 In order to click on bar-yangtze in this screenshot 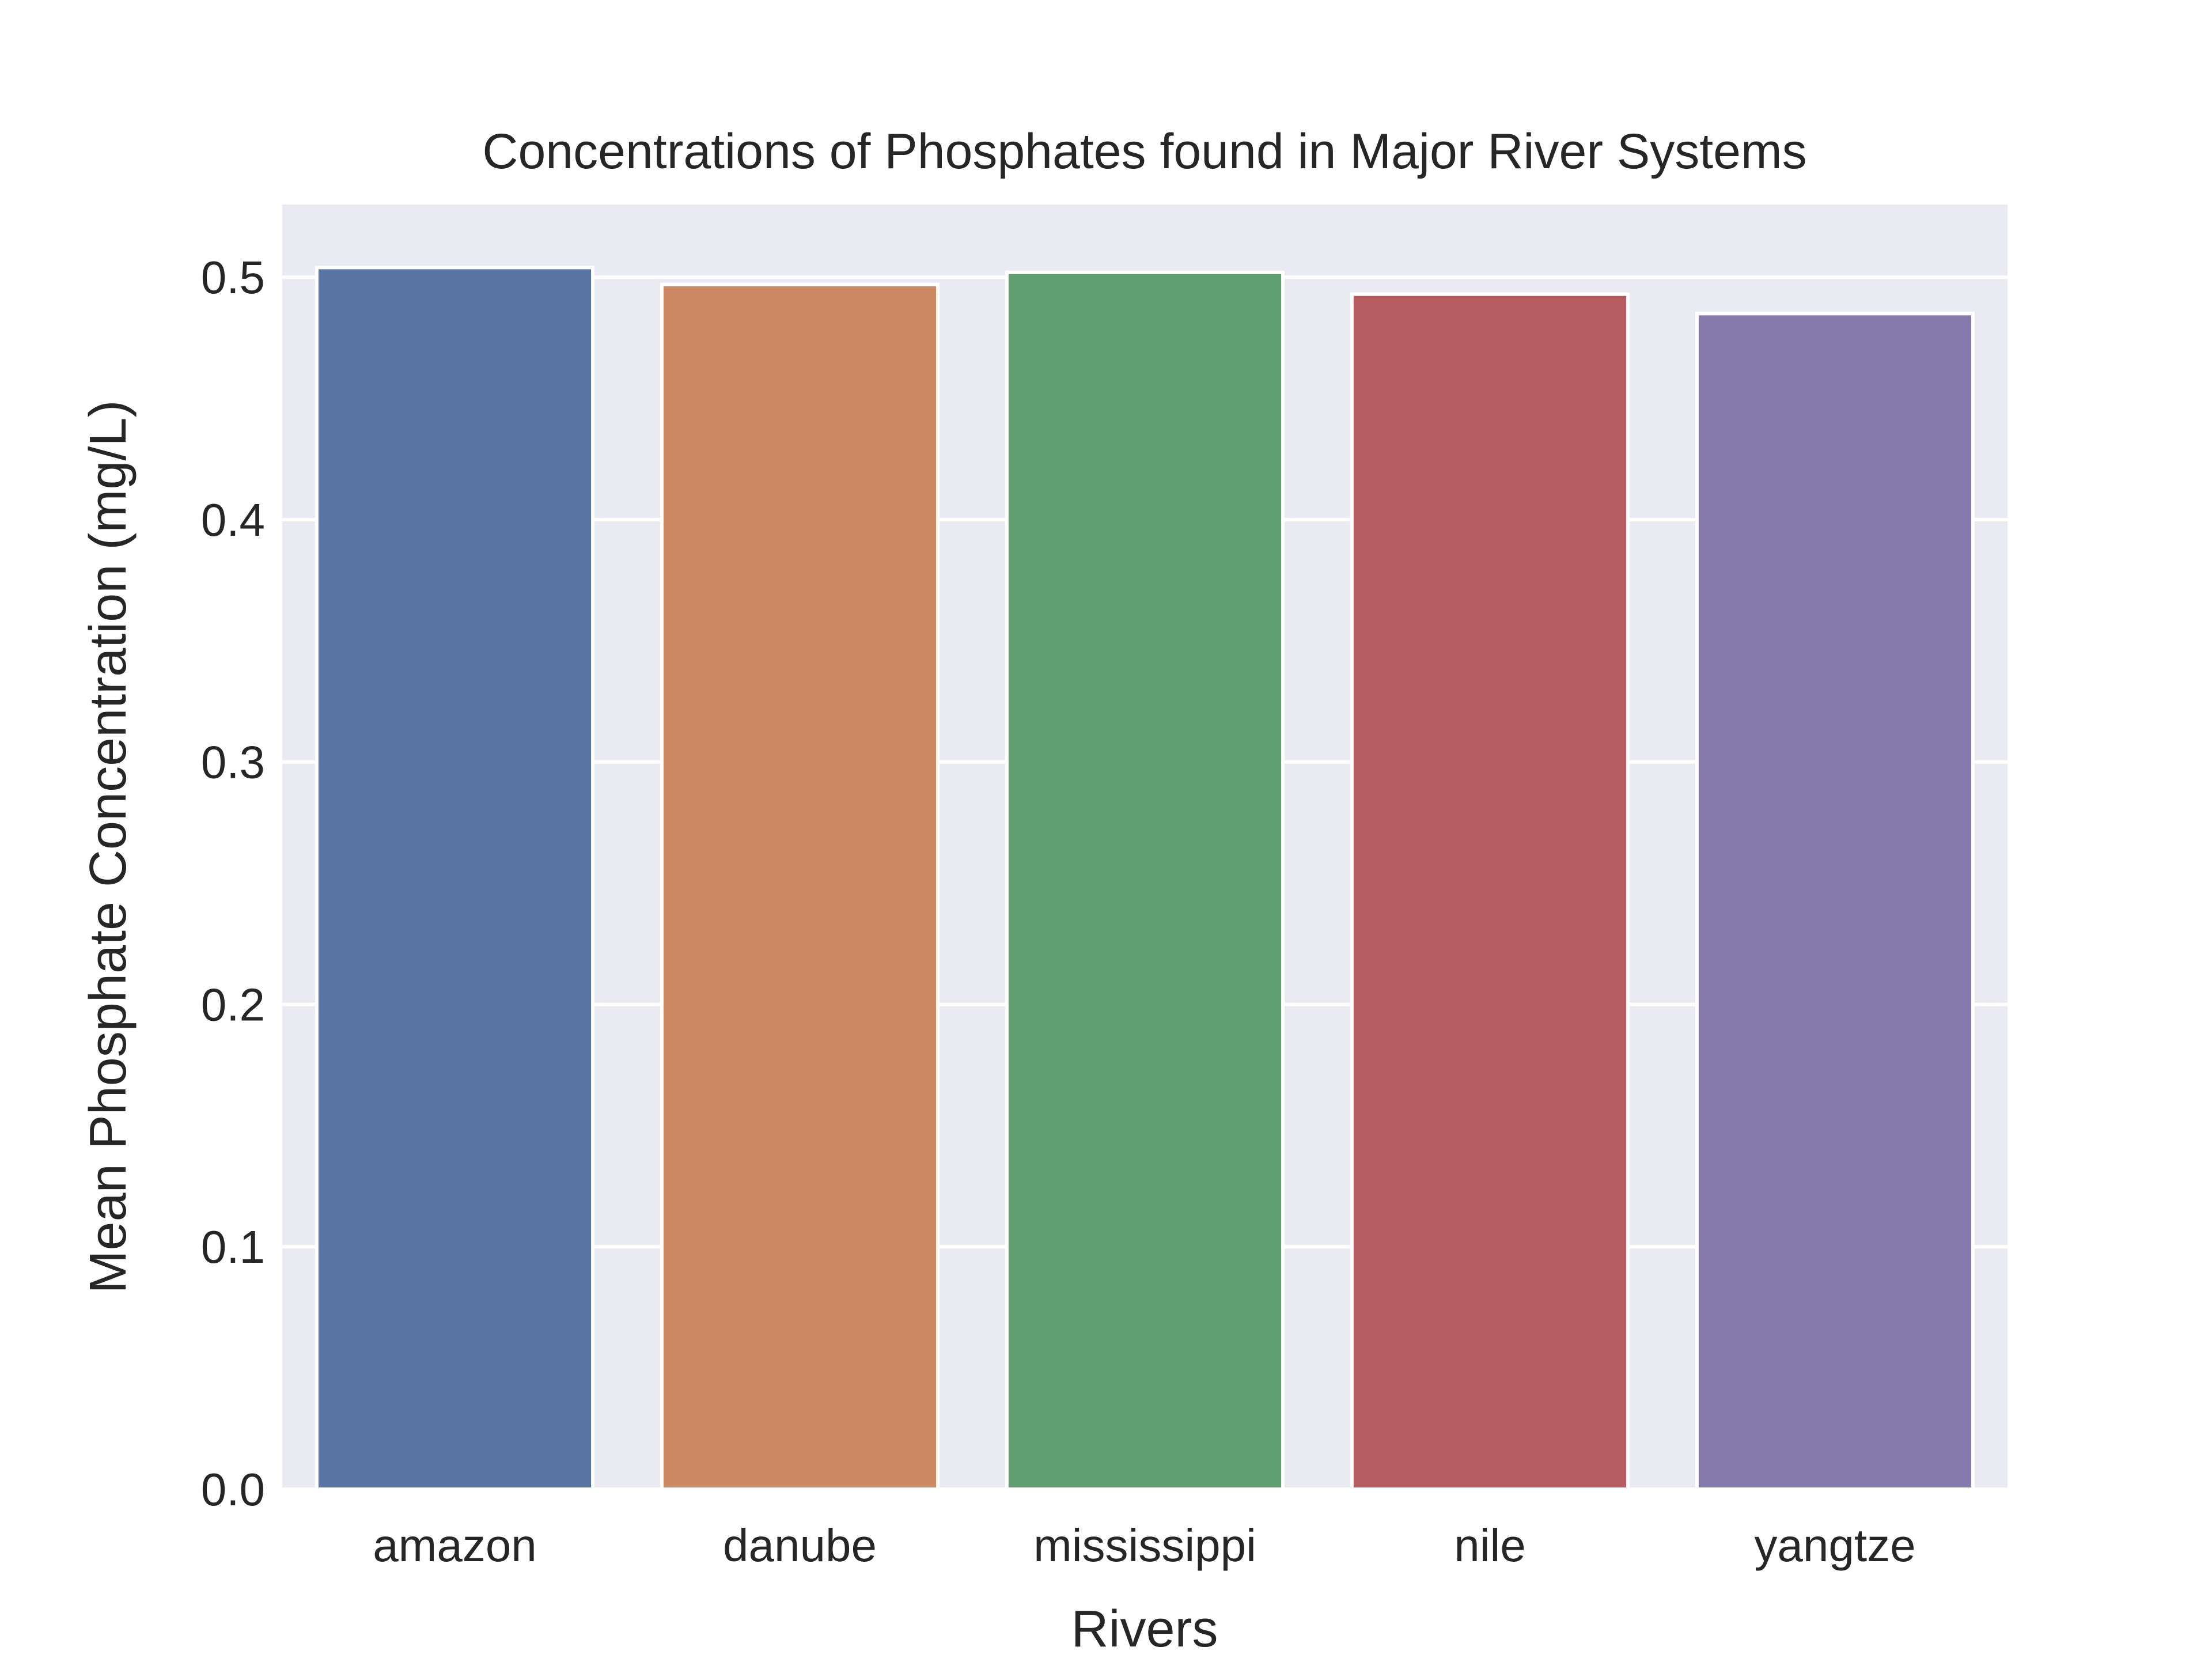, I will do `click(1835, 902)`.